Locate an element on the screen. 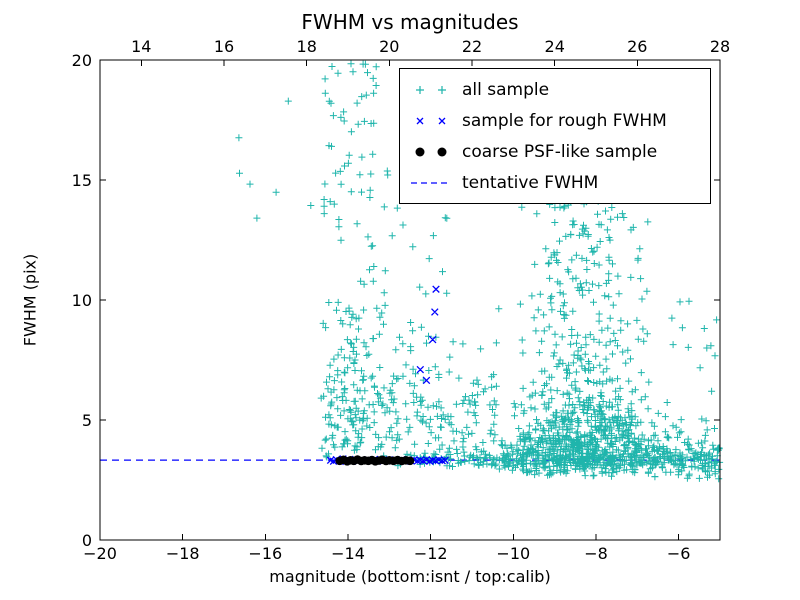 Image resolution: width=800 pixels, height=600 pixels. y-tick-label: 15 is located at coordinates (82, 180).